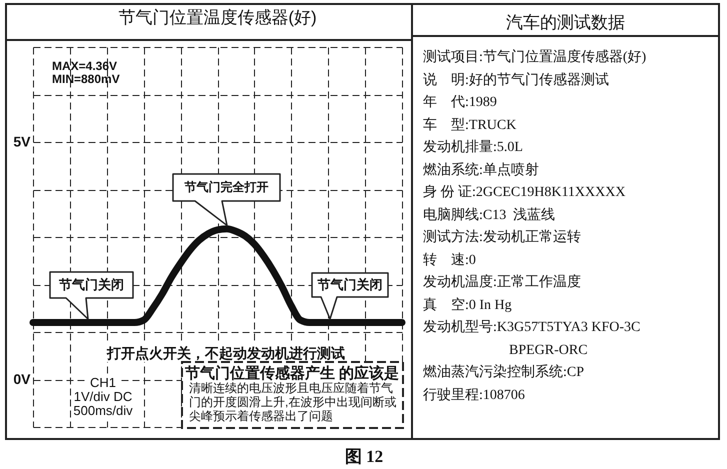 The image size is (727, 469). What do you see at coordinates (532, 339) in the screenshot?
I see `text: 发动机型号:K3G57T5TYA3 KFO-3C BPEGR-ORC` at bounding box center [532, 339].